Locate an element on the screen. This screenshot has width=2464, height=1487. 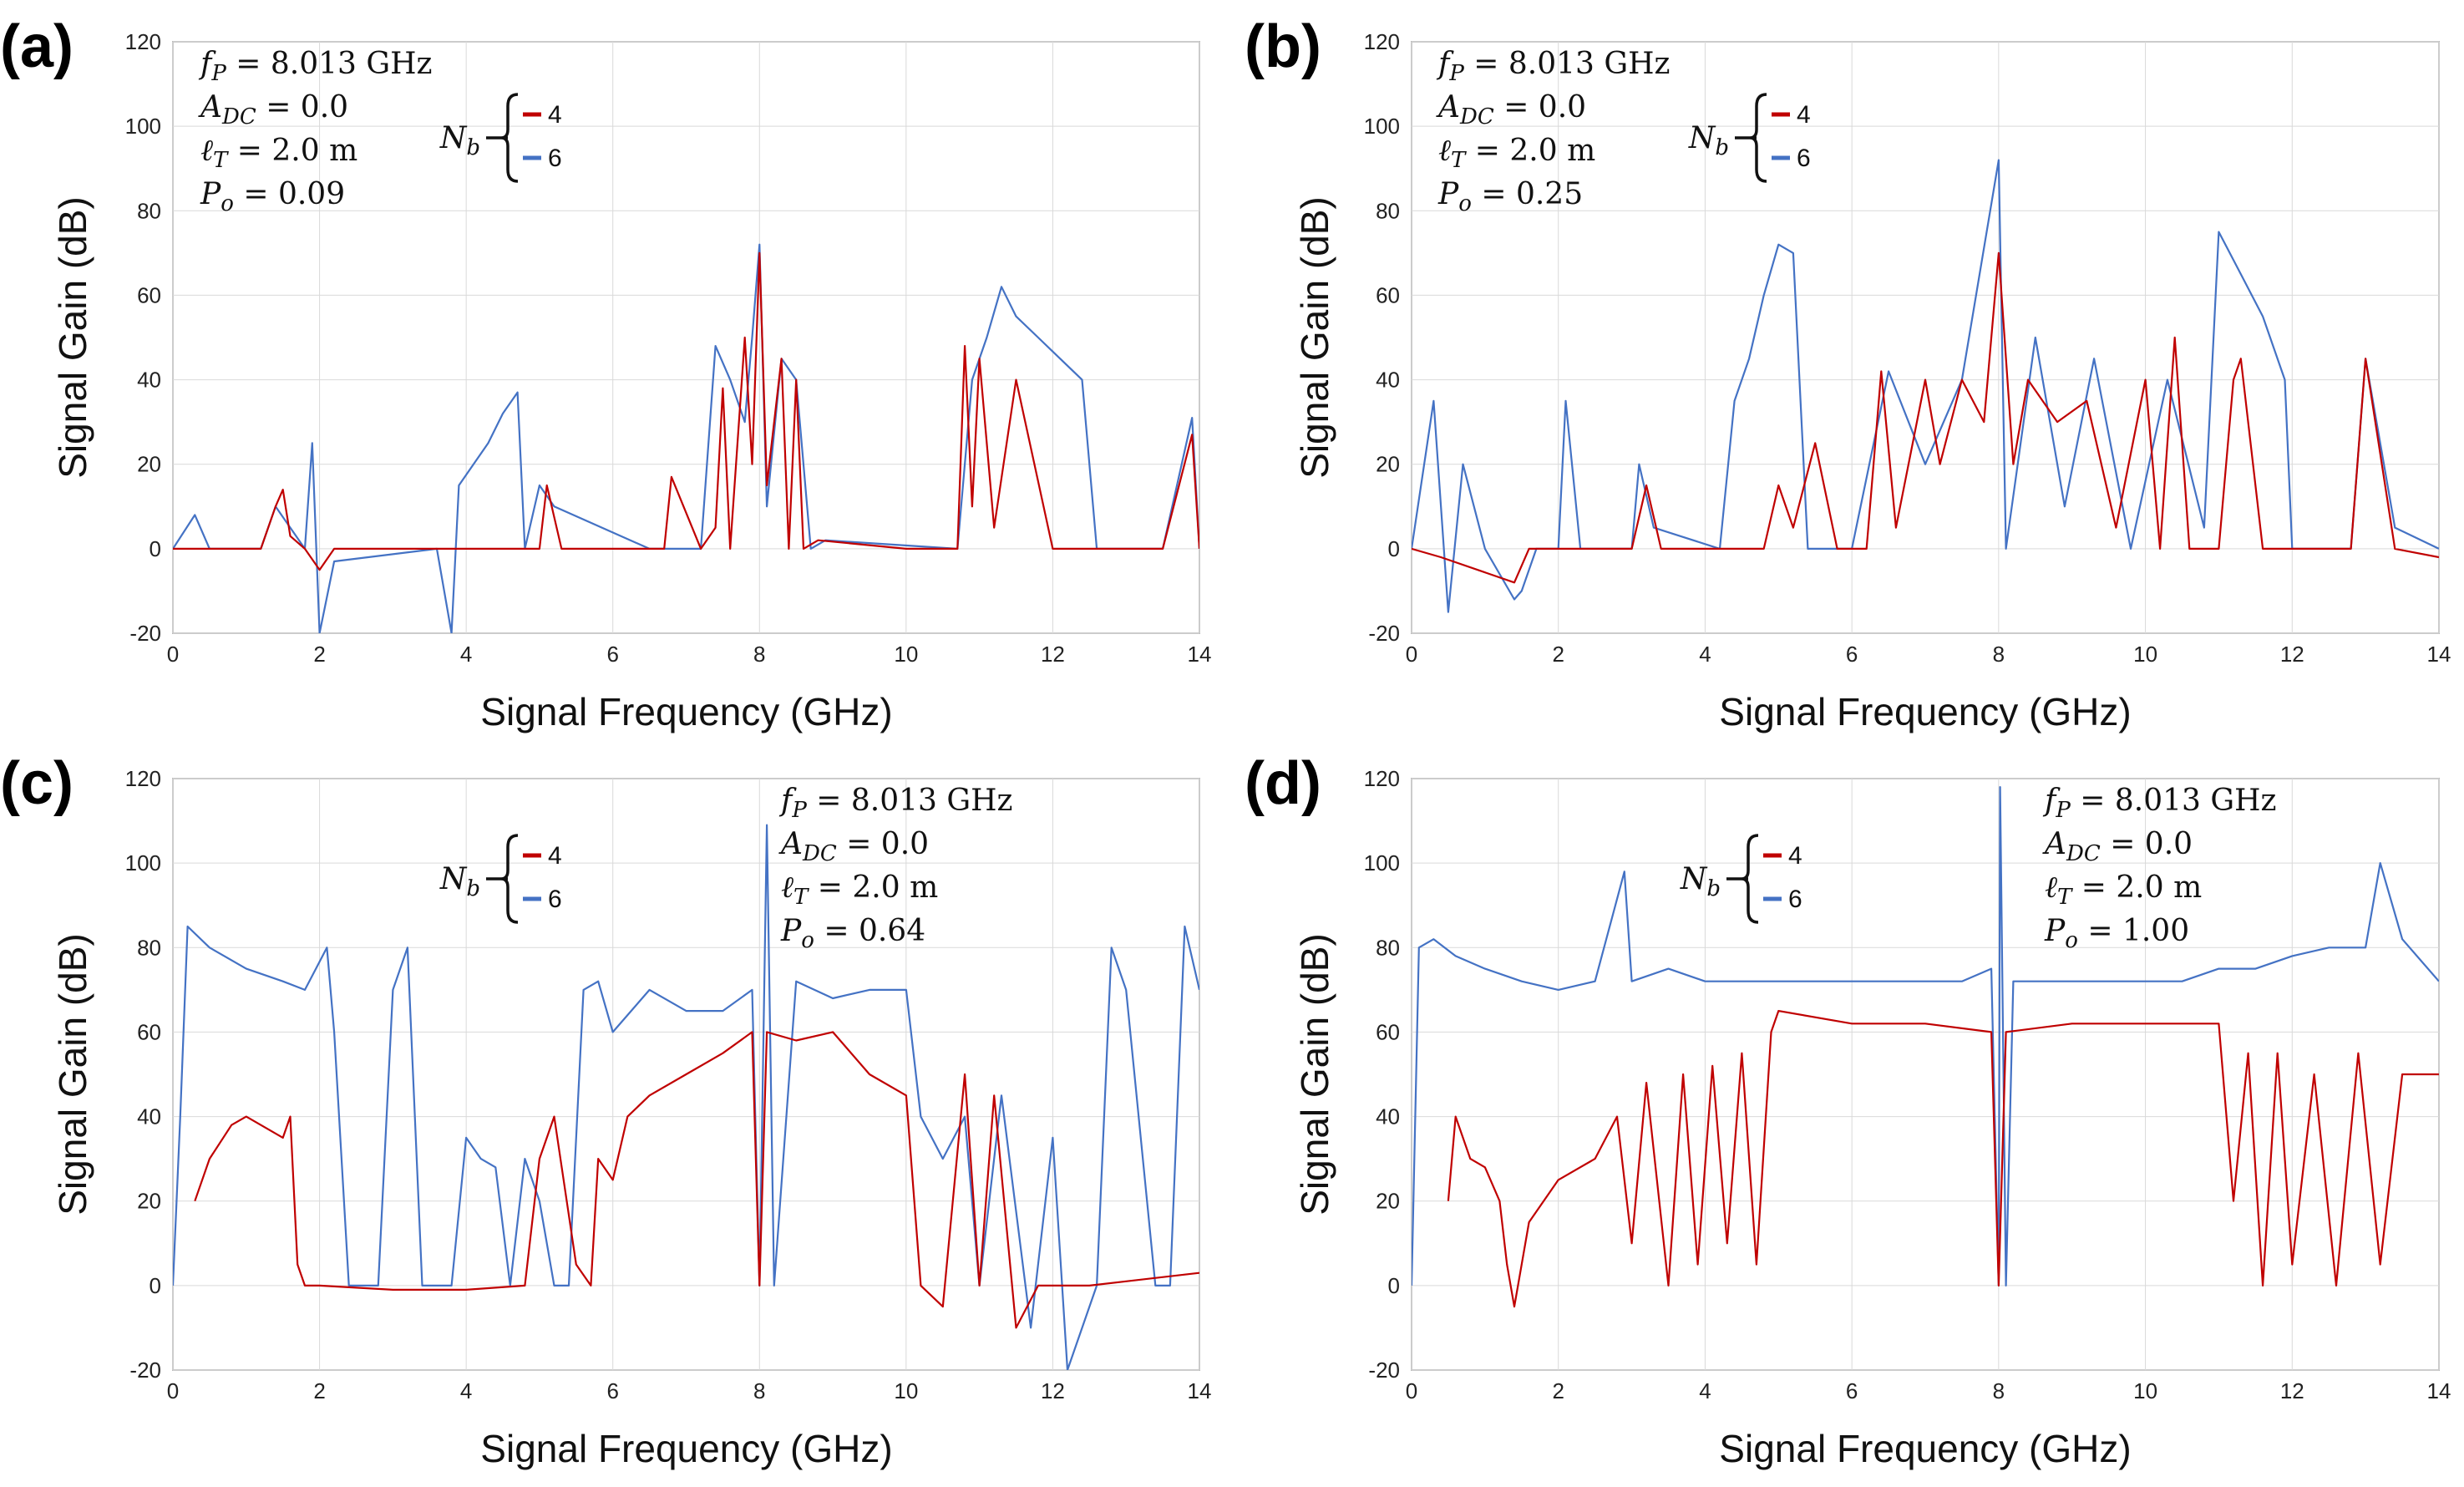
param-annotation: Po = 1.00 is located at coordinates (2116, 933).